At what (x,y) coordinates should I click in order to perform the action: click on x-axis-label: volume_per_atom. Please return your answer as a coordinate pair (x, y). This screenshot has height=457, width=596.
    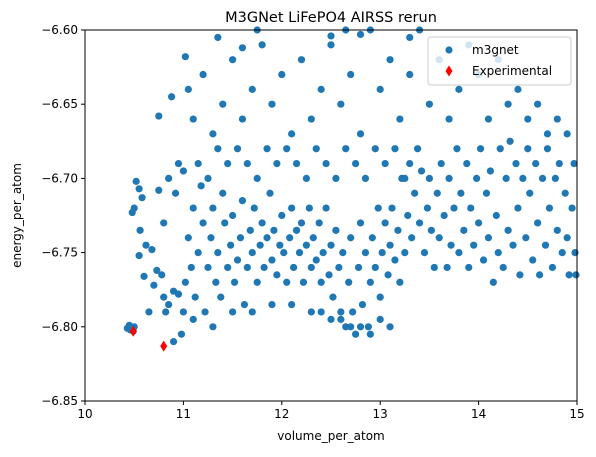
    Looking at the image, I should click on (330, 436).